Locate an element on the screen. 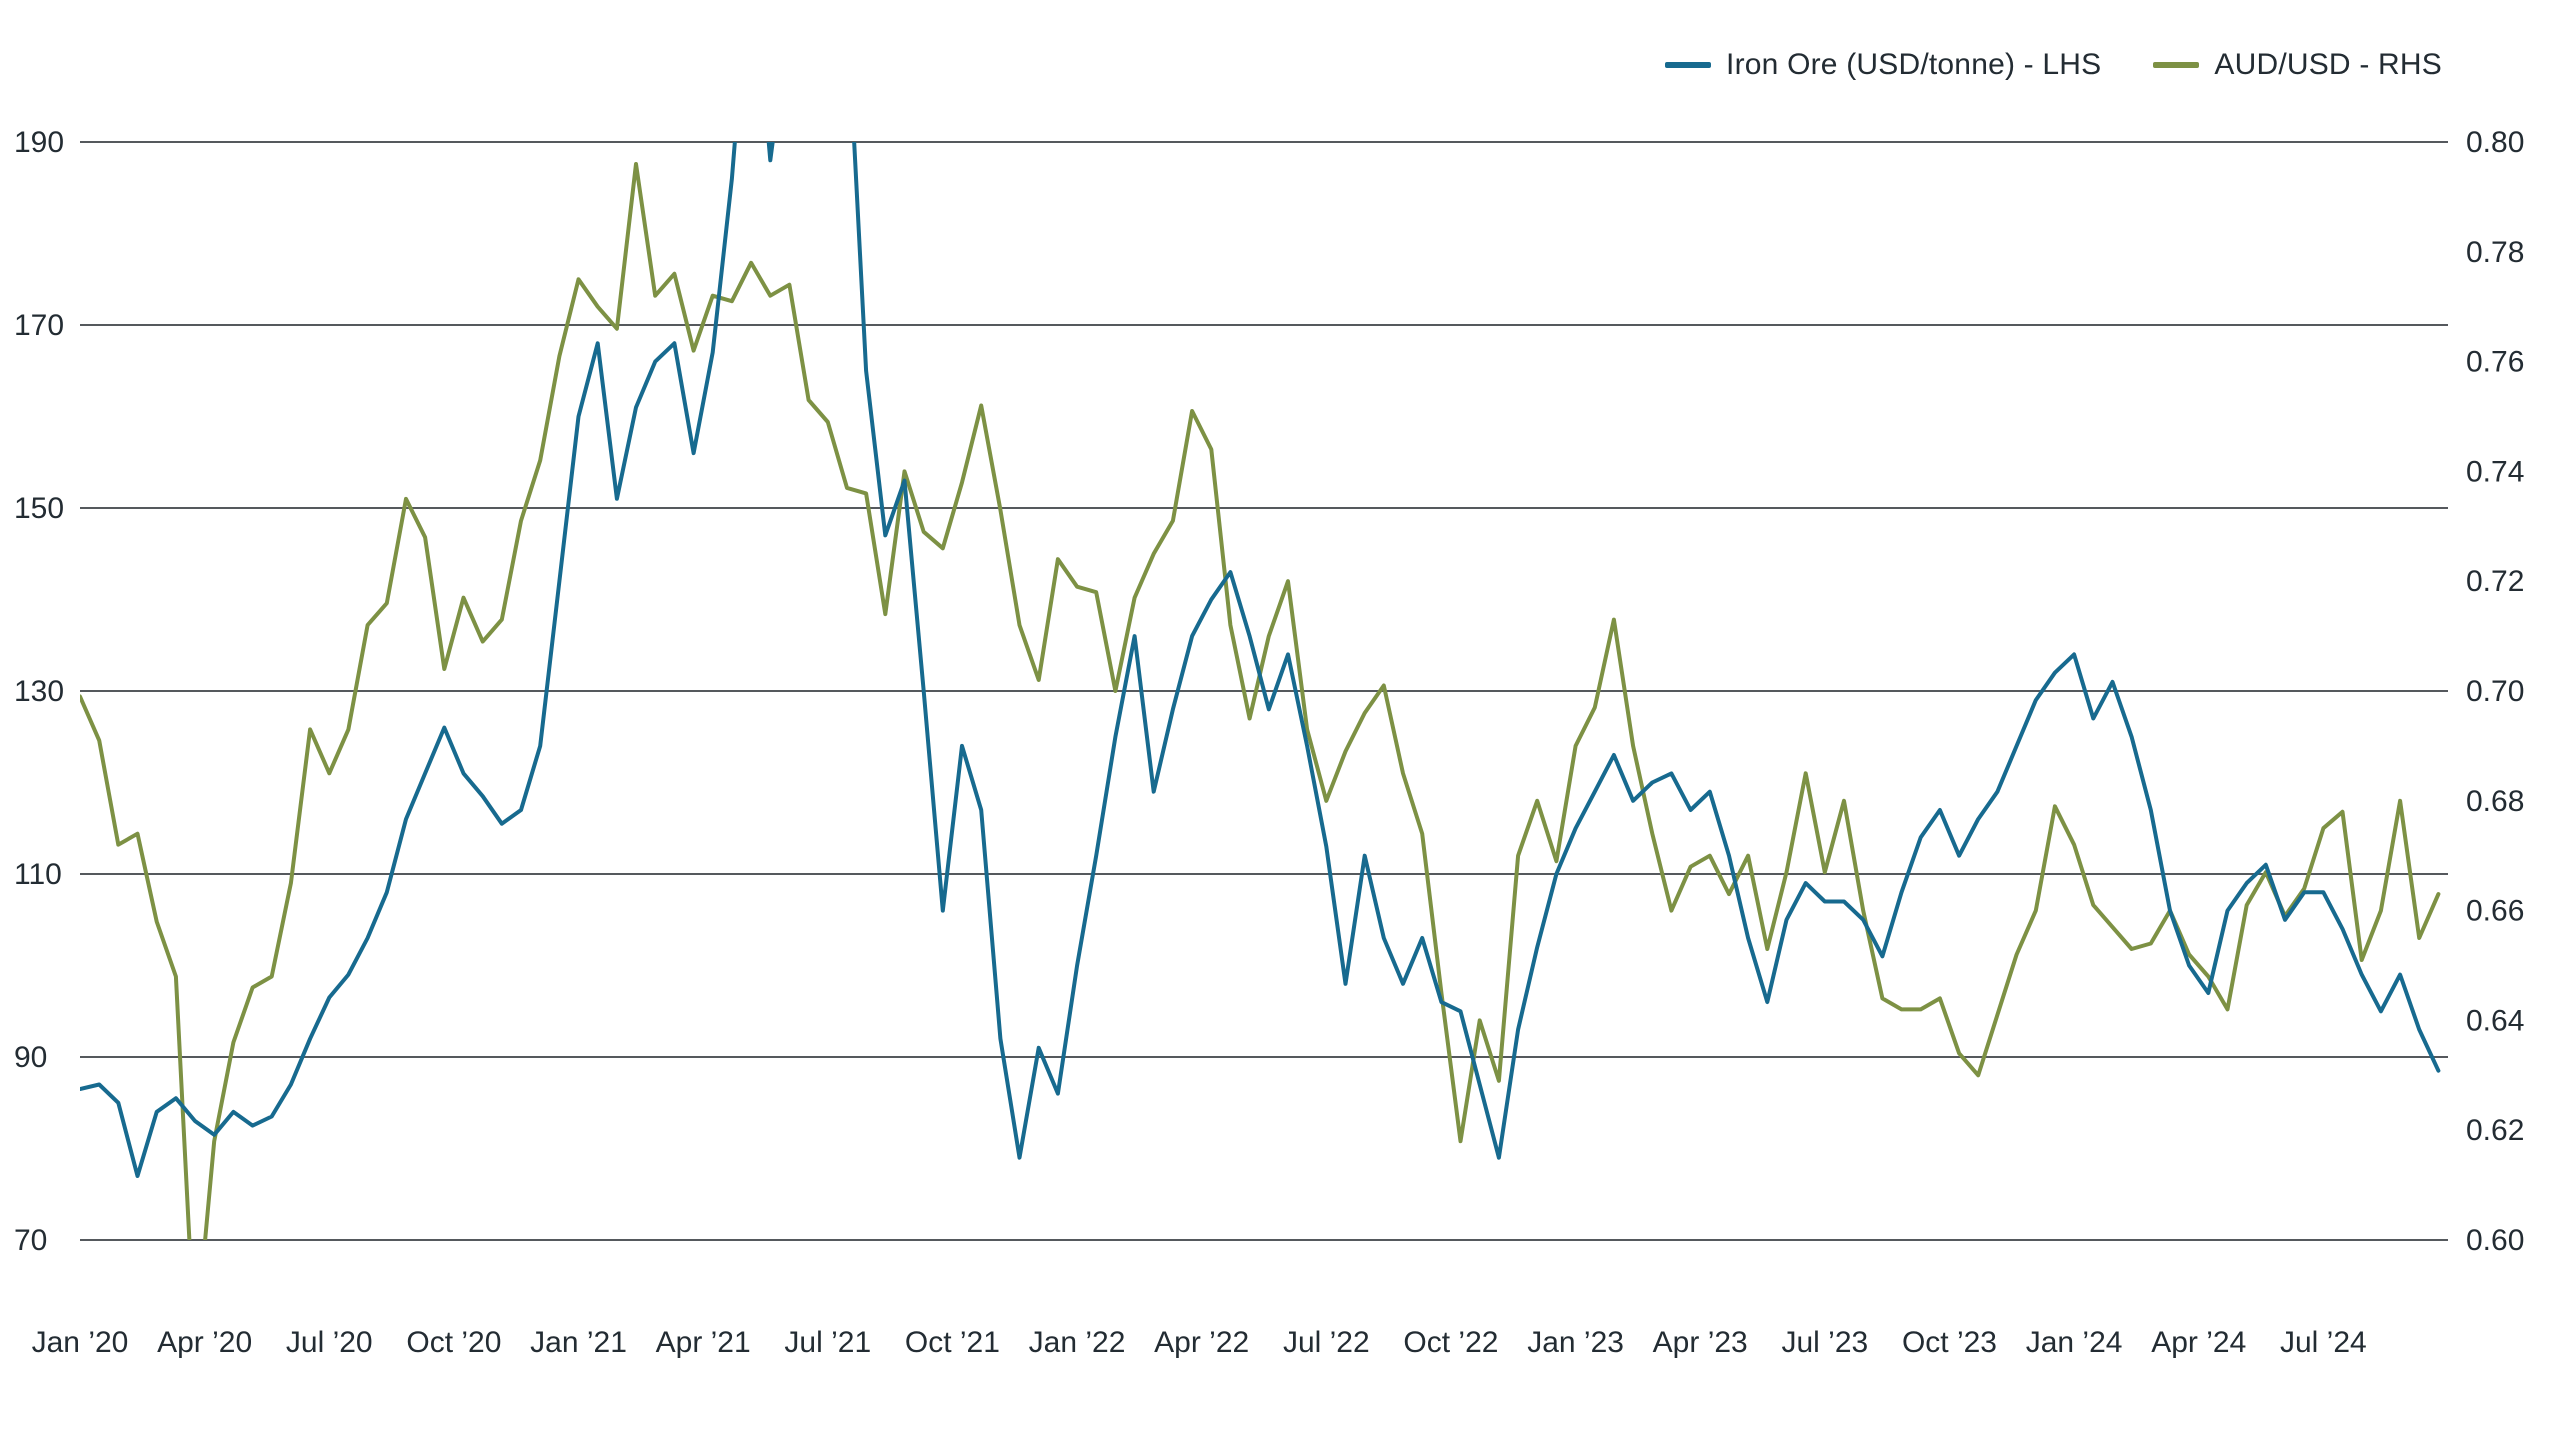 The image size is (2560, 1440). x-axis-tick-label: Apr ’20 is located at coordinates (204, 1342).